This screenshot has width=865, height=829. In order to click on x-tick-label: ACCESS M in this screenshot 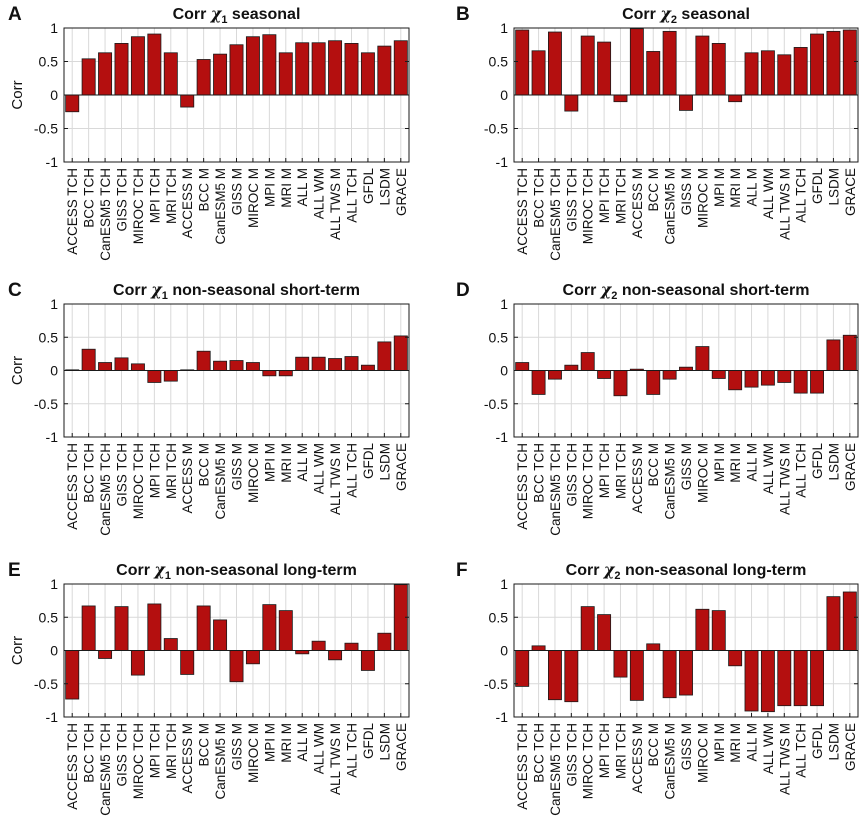, I will do `click(637, 203)`.